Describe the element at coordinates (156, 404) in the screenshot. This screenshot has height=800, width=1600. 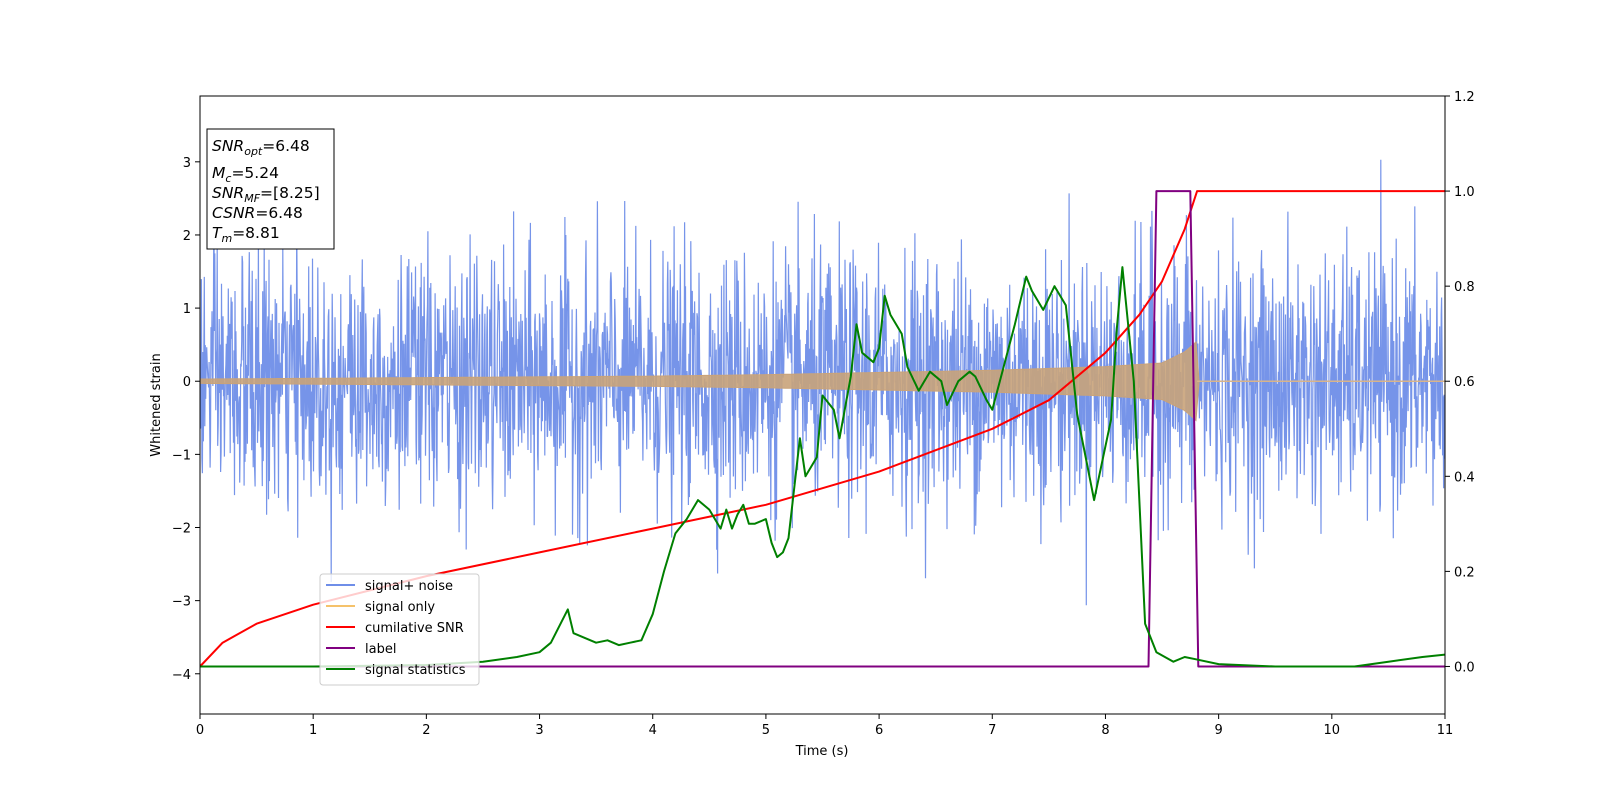
I see `y-axis-label: Whitened strain` at that location.